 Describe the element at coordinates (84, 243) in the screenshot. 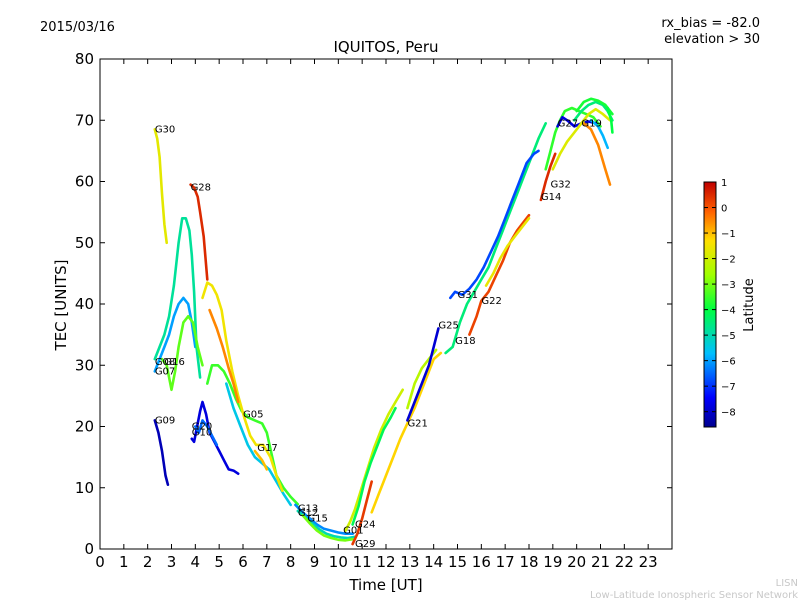

I see `y-tick-label: 50` at that location.